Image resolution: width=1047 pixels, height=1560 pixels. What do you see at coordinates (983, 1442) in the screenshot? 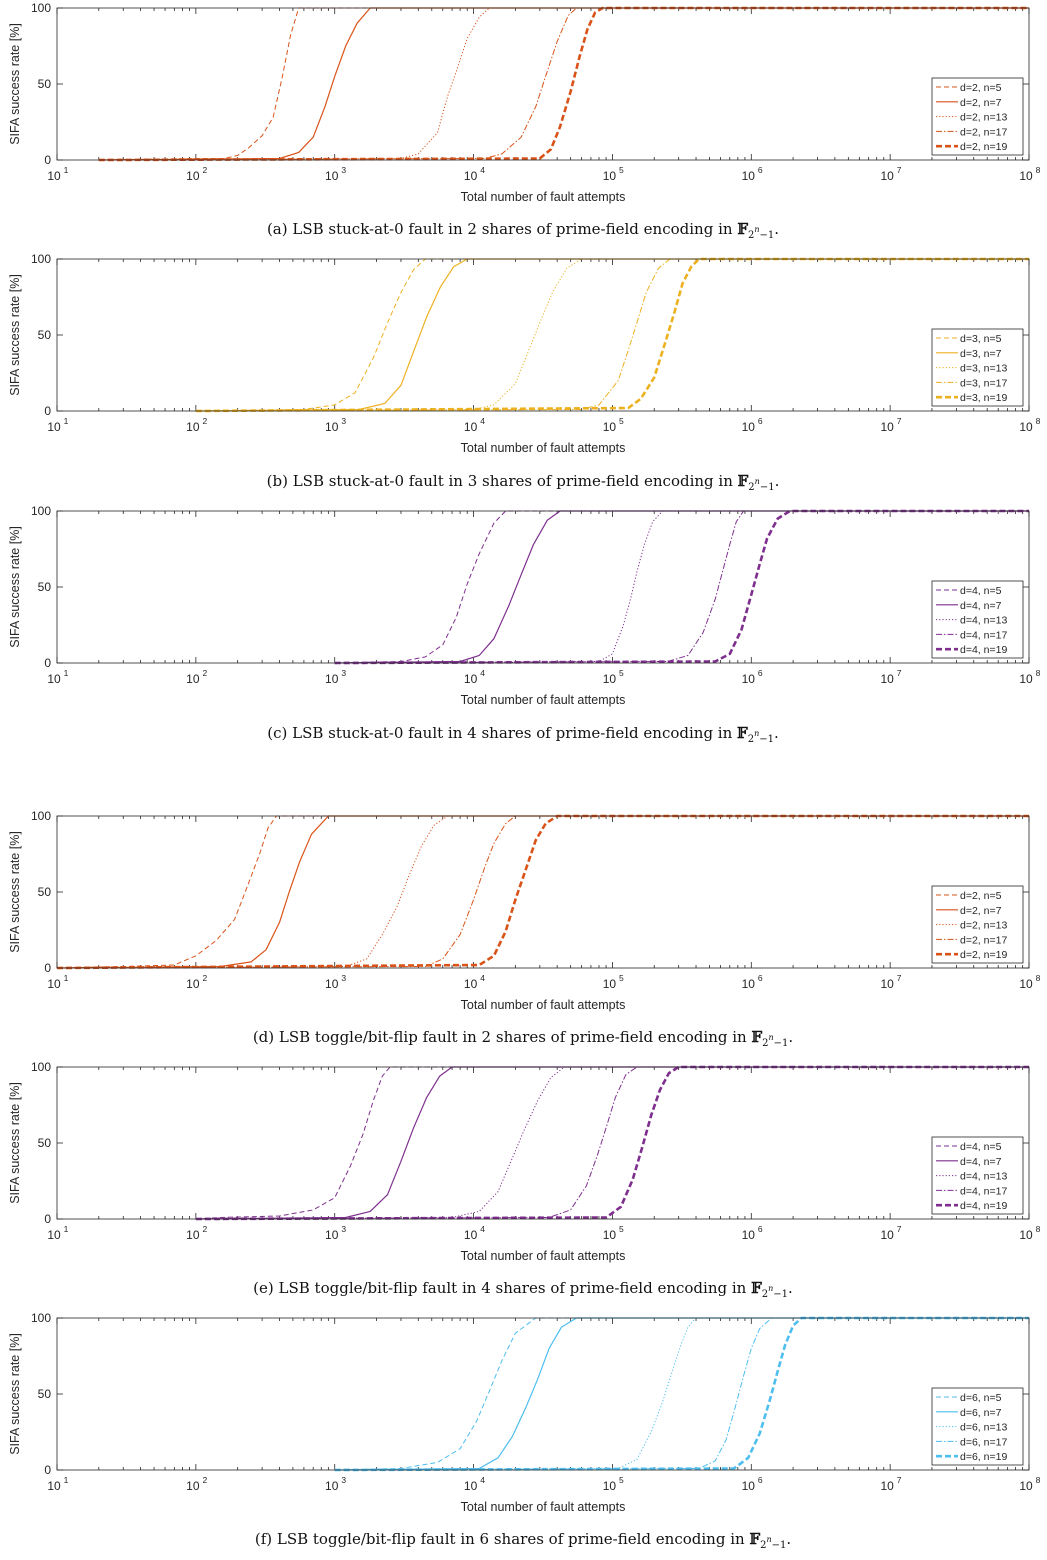
I see `legend-label: d=6, n=17` at bounding box center [983, 1442].